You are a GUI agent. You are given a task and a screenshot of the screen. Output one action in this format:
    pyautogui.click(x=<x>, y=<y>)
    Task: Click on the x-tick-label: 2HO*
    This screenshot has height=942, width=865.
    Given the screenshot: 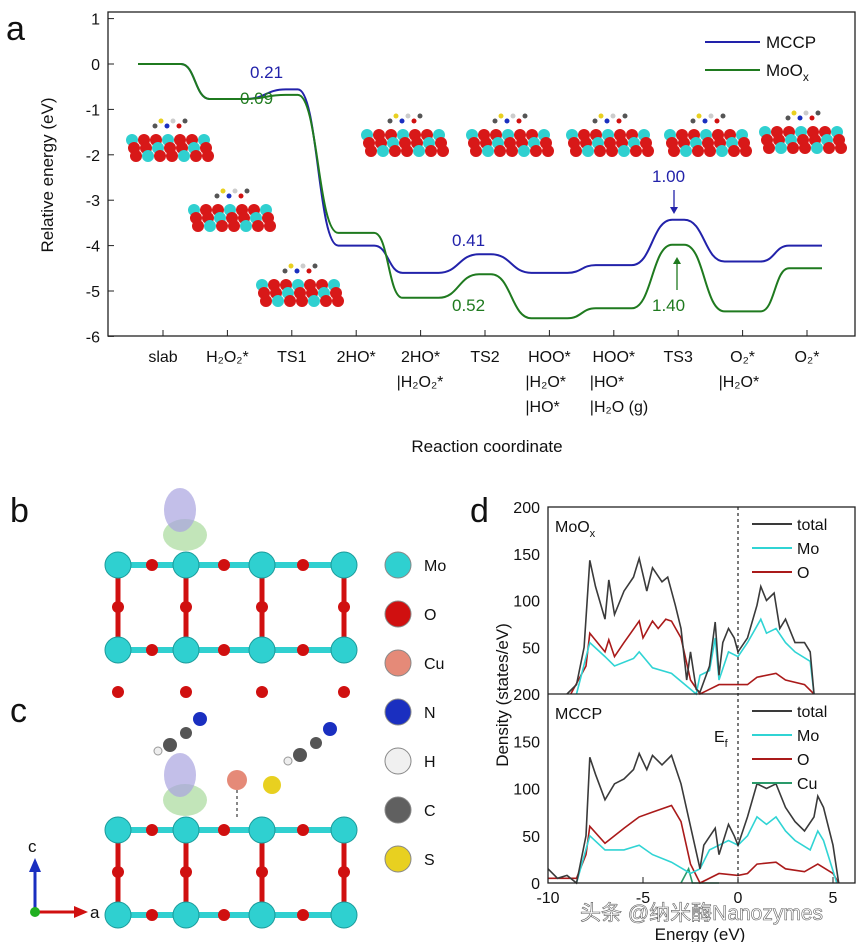 What is the action you would take?
    pyautogui.click(x=420, y=357)
    